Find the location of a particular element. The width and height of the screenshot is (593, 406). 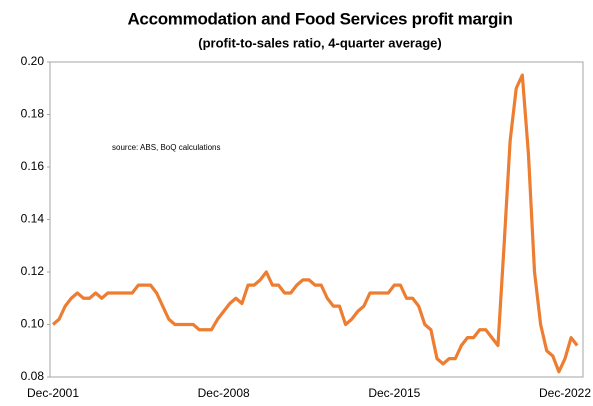

y-tick-label: 0.20 is located at coordinates (33, 61).